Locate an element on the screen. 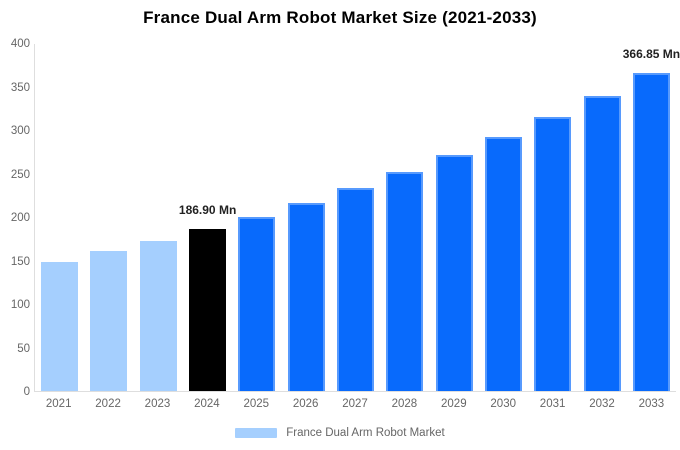 This screenshot has width=680, height=450. bar-slot-2030 is located at coordinates (503, 217).